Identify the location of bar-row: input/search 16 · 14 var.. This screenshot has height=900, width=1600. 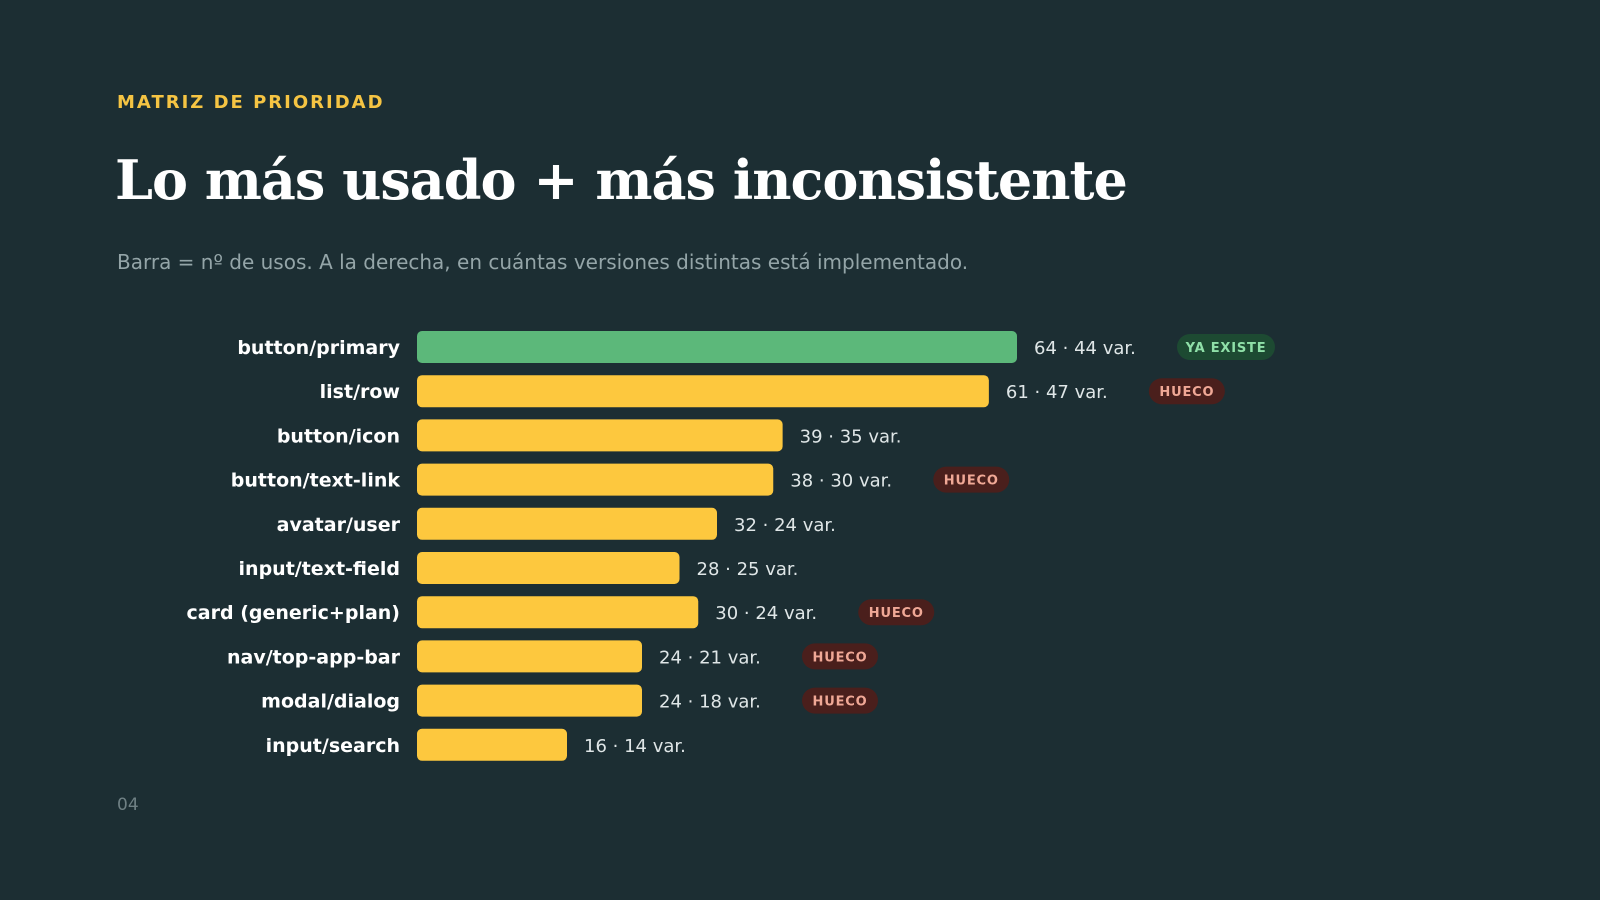
(476, 744).